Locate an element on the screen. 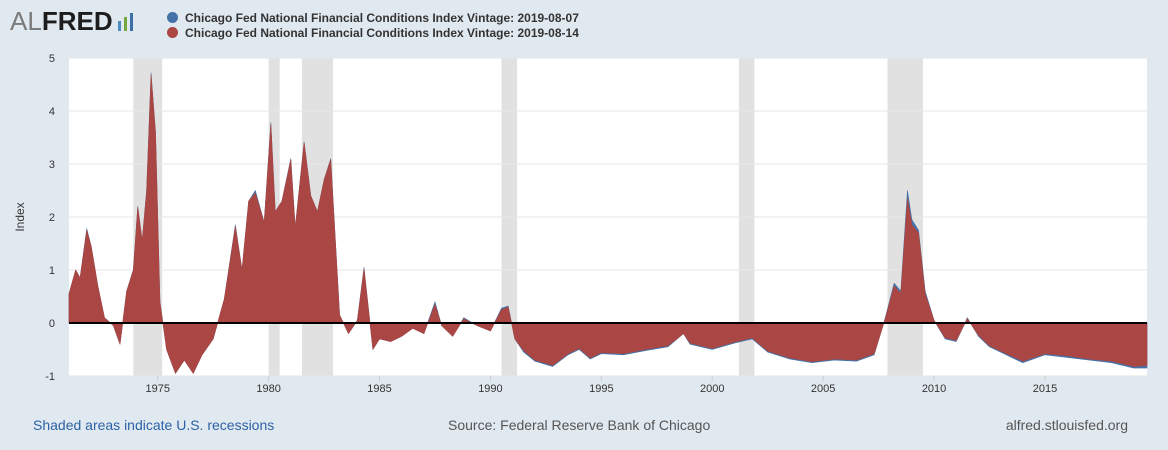 The width and height of the screenshot is (1168, 450). source-note: Source: Federal Reserve Bank of Chicago is located at coordinates (579, 425).